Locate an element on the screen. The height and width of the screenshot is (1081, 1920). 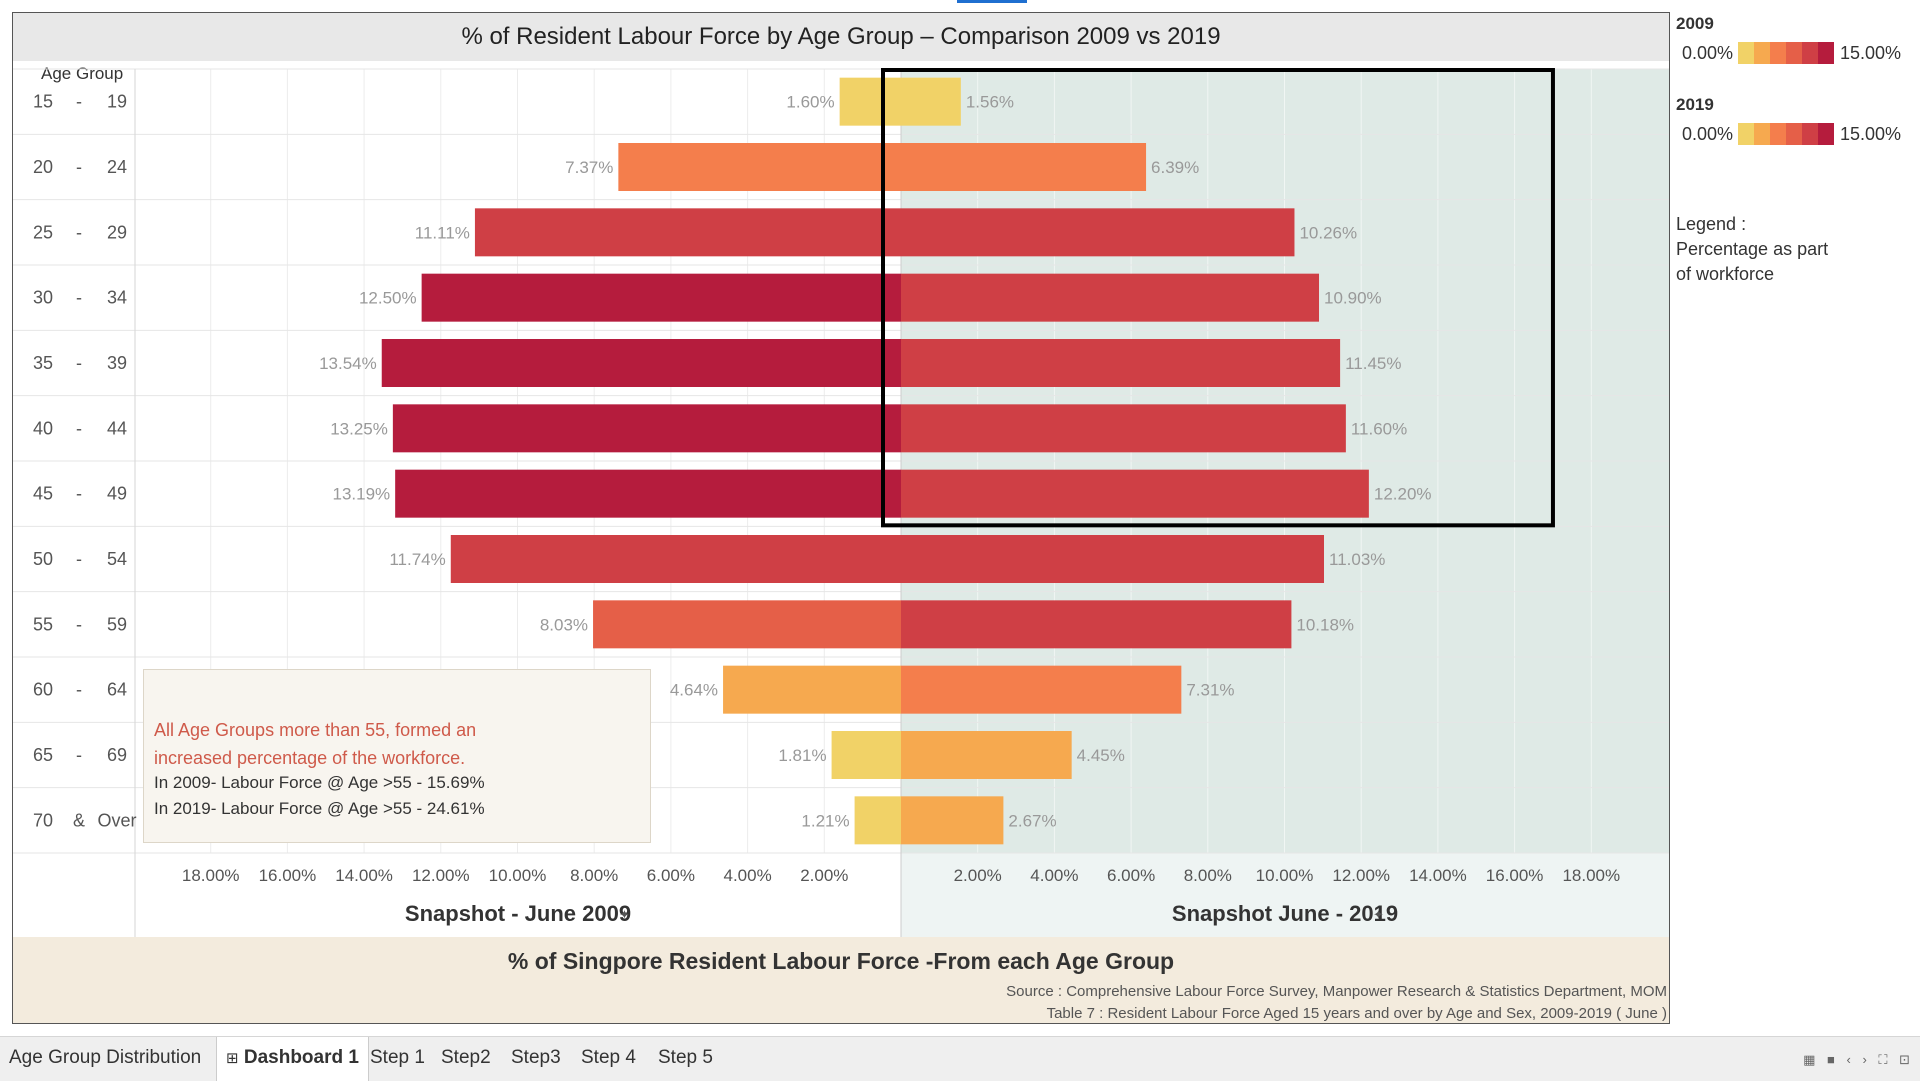
data-label-2019: 11.03% is located at coordinates (1357, 559).